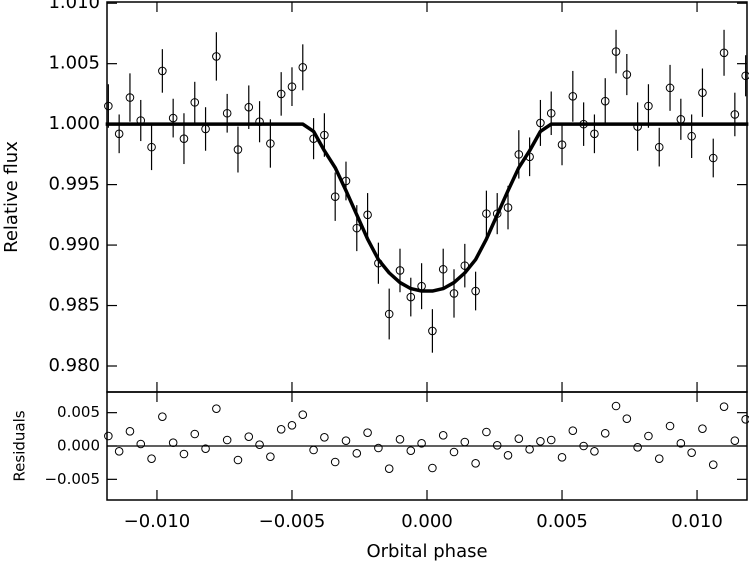 The image size is (749, 566). Describe the element at coordinates (426, 551) in the screenshot. I see `x-axis-title: Orbital phase` at that location.